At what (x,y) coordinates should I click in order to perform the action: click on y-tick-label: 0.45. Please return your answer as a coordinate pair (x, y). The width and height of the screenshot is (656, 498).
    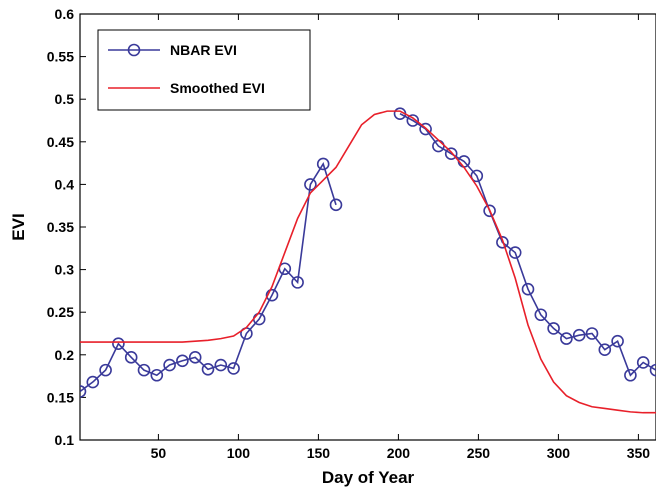
    Looking at the image, I should click on (60, 142).